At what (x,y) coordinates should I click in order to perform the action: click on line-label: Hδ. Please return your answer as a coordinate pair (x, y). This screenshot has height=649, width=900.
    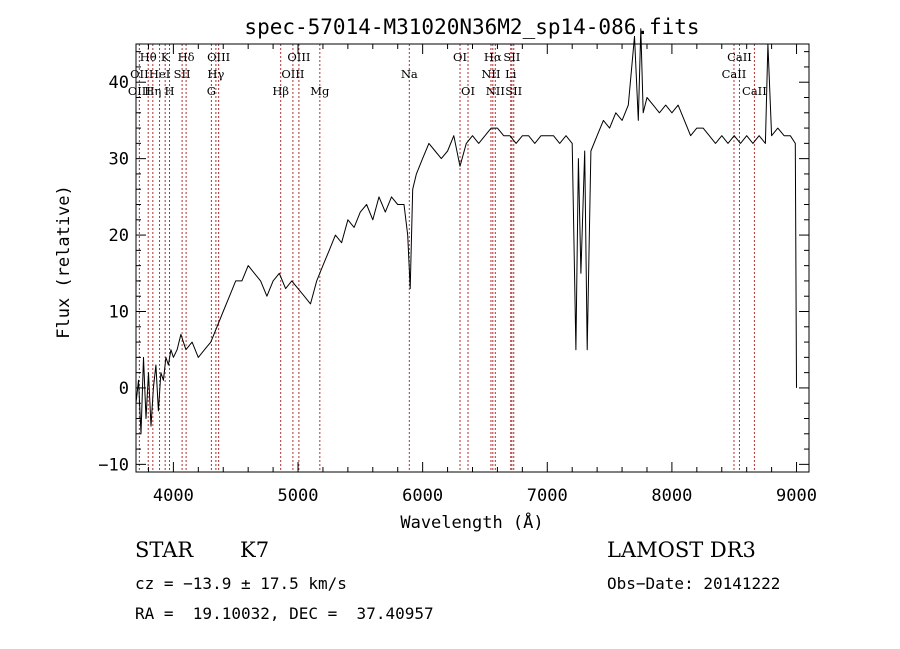
    Looking at the image, I should click on (186, 57).